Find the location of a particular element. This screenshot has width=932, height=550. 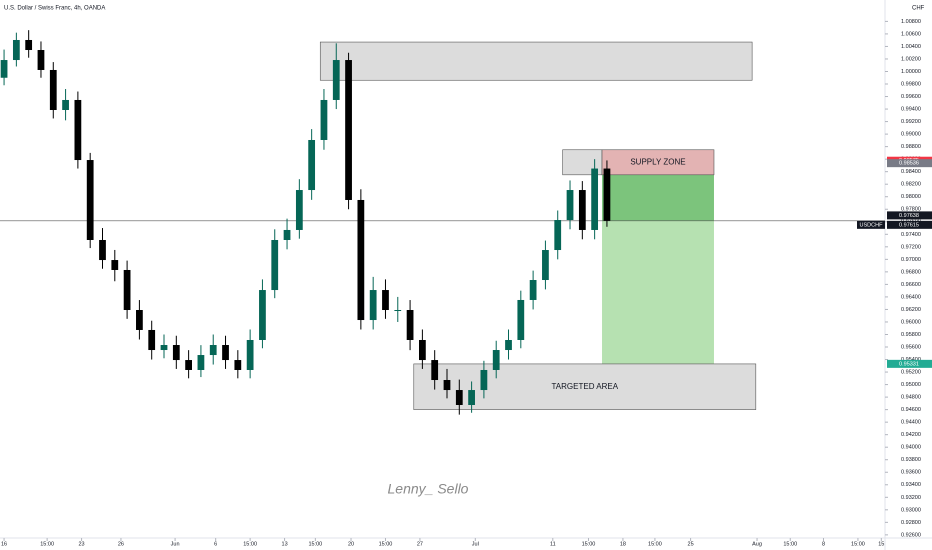

y-tick-label: 0.94000 is located at coordinates (911, 448).